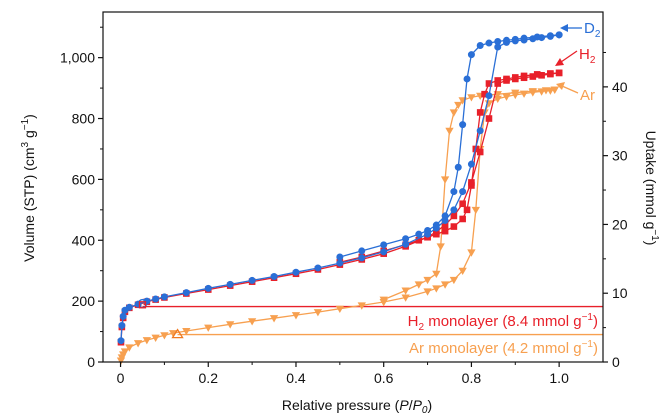 The height and width of the screenshot is (416, 661). What do you see at coordinates (84, 240) in the screenshot?
I see `y-left-tick-label: 400` at bounding box center [84, 240].